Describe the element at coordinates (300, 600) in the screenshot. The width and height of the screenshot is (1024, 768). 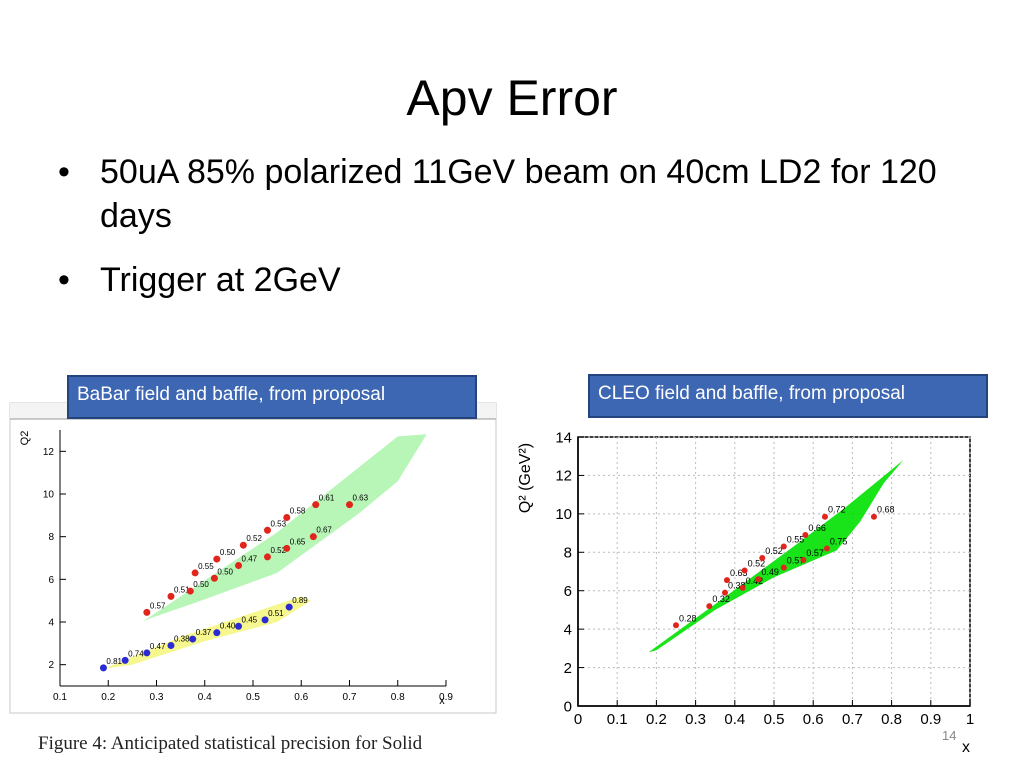
I see `data-label: 0.89` at that location.